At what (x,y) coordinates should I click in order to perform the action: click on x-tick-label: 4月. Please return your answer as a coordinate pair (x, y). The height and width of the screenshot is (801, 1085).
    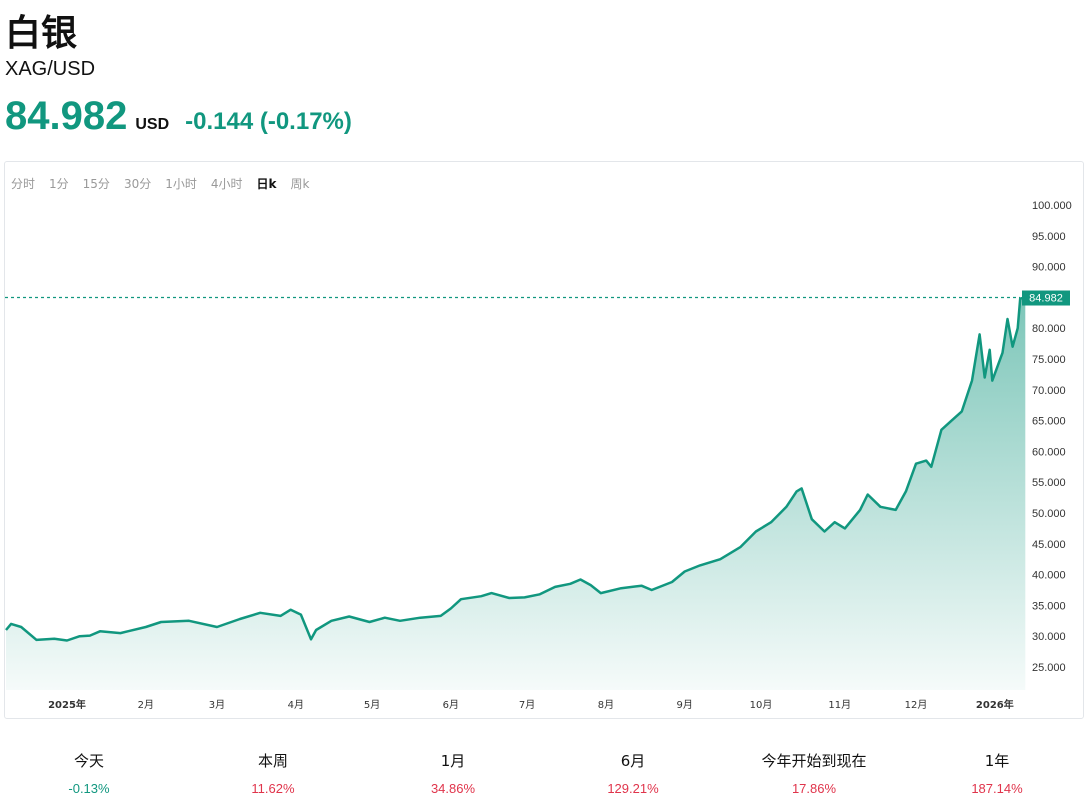
    Looking at the image, I should click on (296, 705).